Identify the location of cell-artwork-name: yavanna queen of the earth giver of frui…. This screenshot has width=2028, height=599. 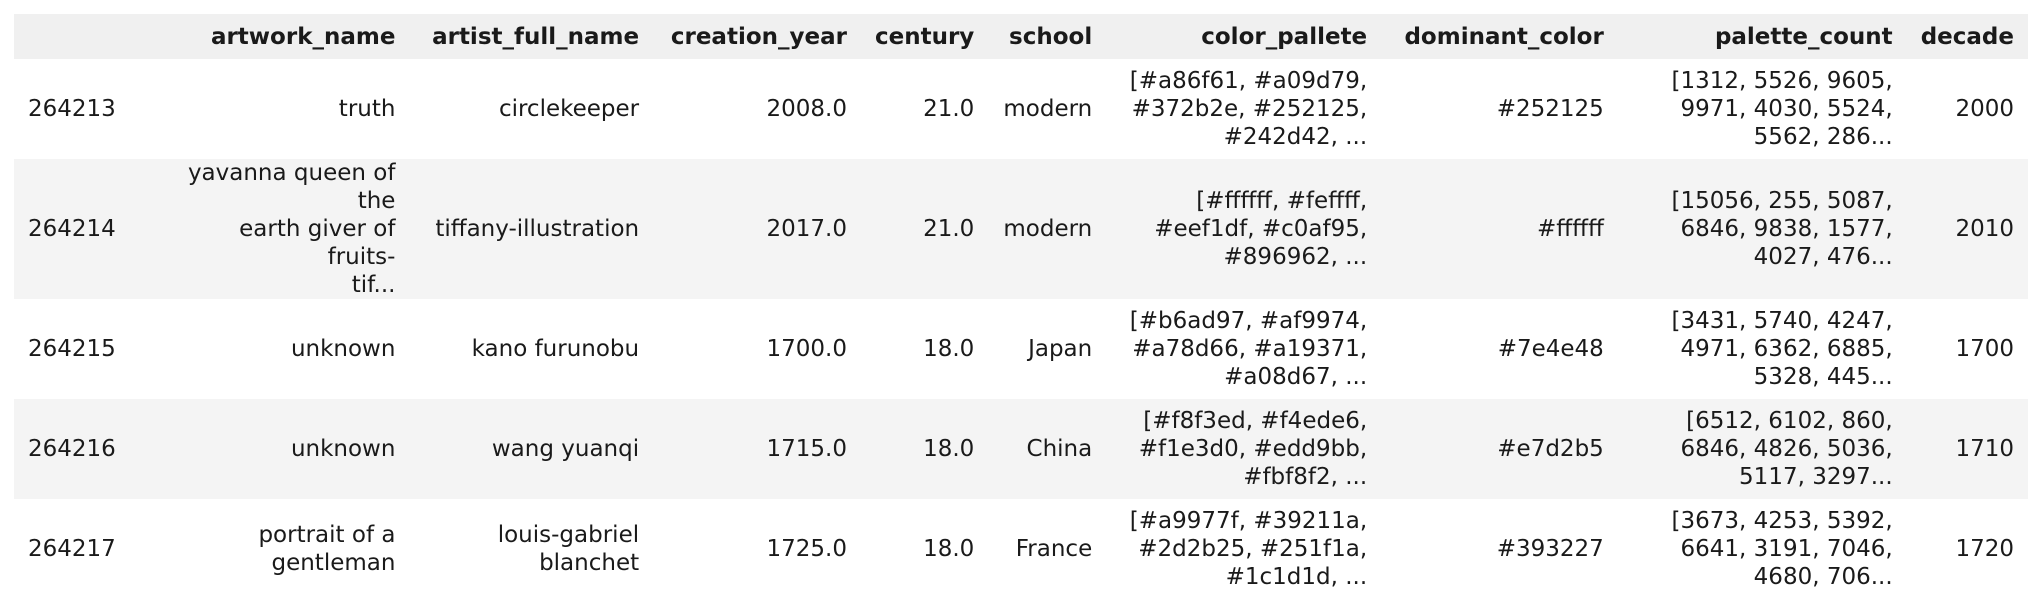
(281, 229).